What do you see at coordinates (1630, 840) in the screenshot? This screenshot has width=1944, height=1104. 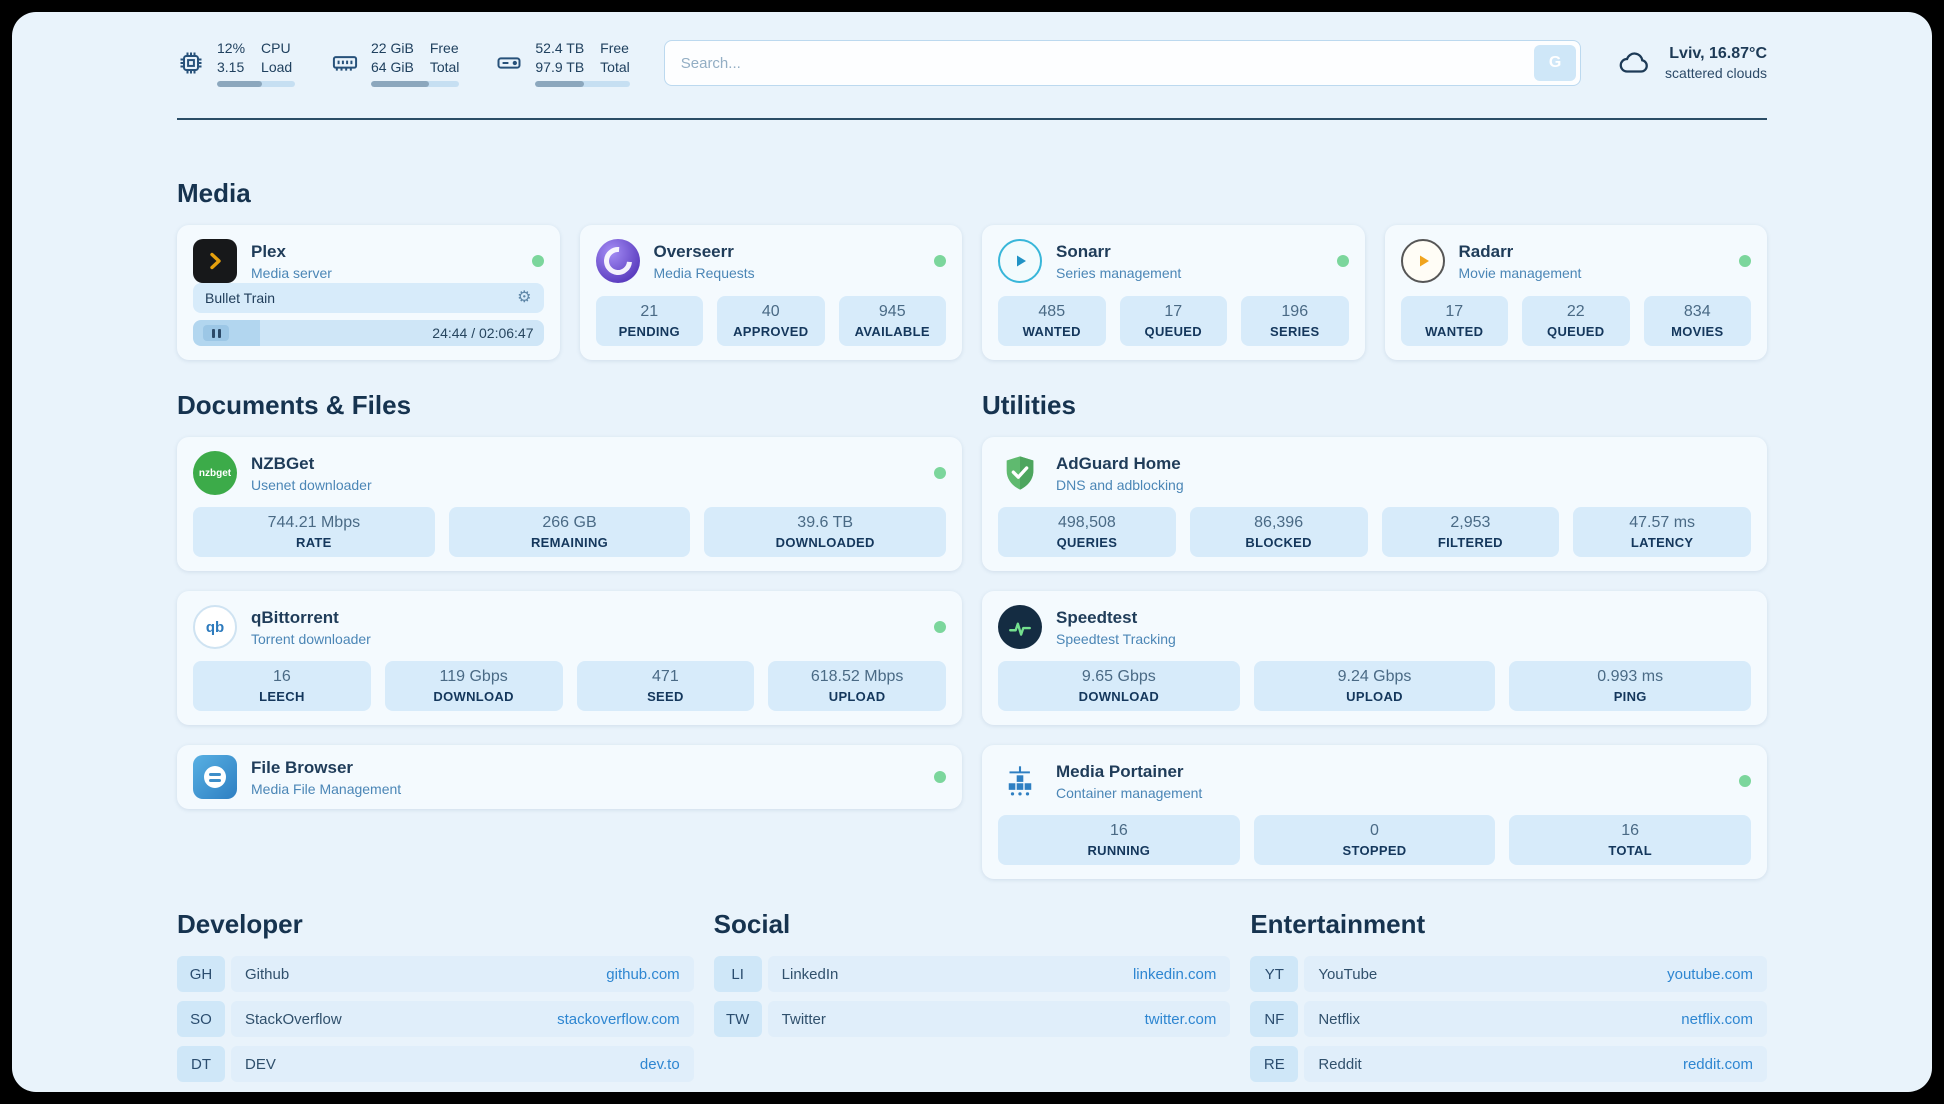 I see `stat-tile: 16 TOTAL` at bounding box center [1630, 840].